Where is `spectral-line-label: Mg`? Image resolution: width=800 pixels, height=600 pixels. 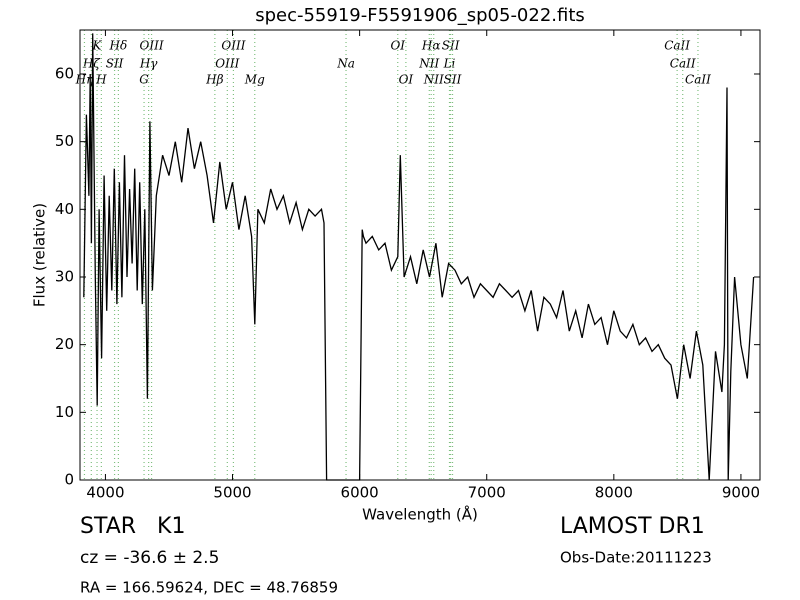
spectral-line-label: Mg is located at coordinates (254, 80).